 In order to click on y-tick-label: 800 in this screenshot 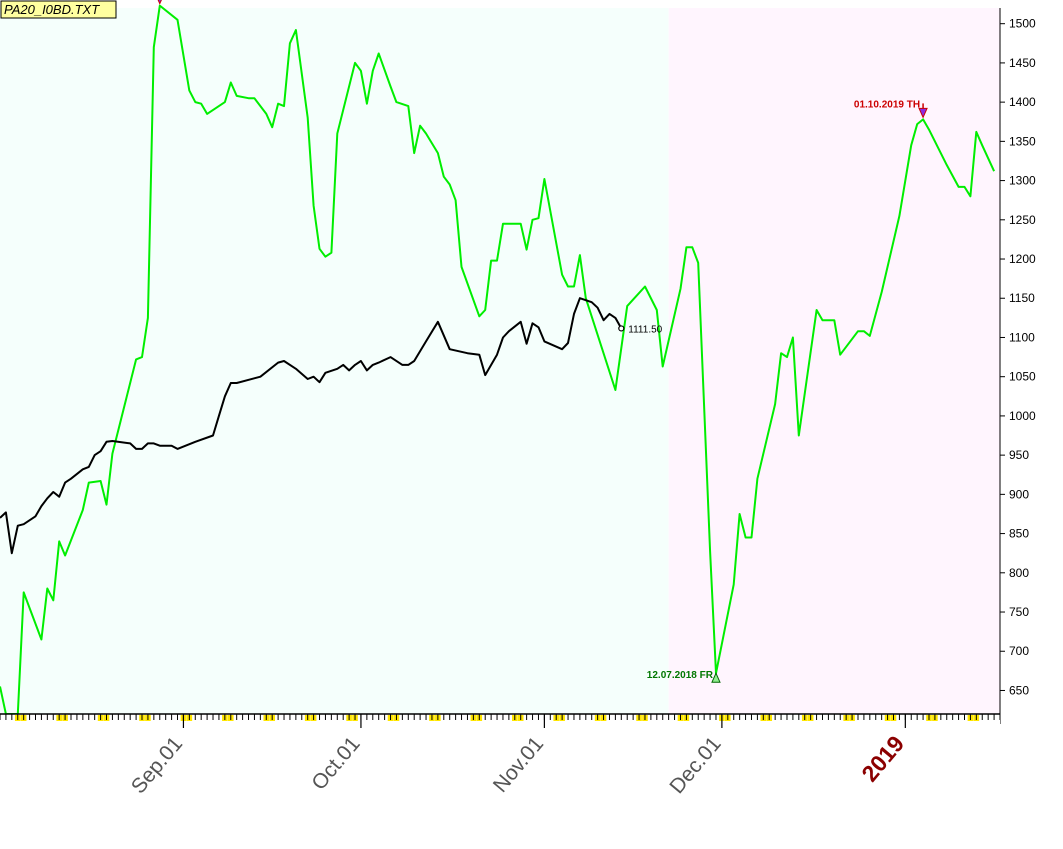, I will do `click(1019, 573)`.